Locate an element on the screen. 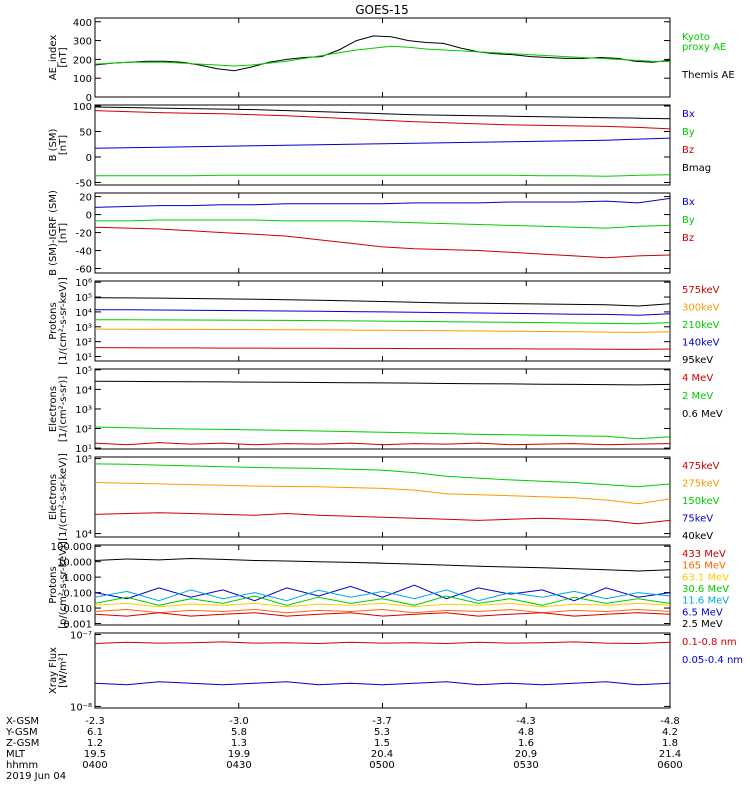 Image resolution: width=750 pixels, height=804 pixels. panel-bsm: 100 50 0 -50 B (SM) [nT] Bx By Bz Bmag is located at coordinates (379, 145).